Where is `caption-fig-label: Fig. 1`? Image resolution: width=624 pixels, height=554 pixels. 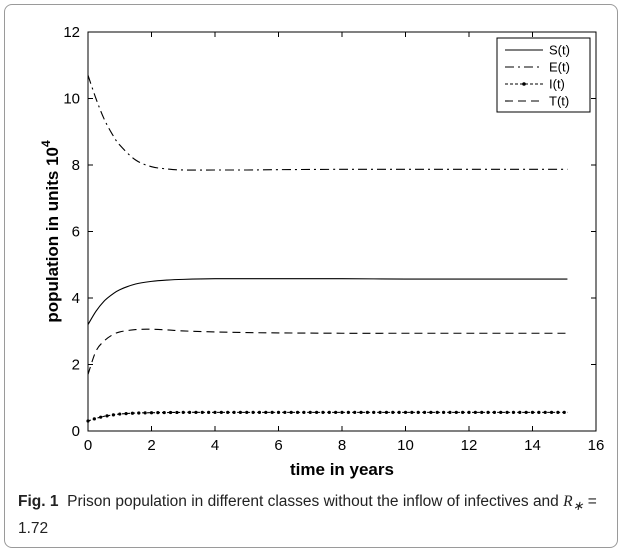
caption-fig-label: Fig. 1 is located at coordinates (38, 501).